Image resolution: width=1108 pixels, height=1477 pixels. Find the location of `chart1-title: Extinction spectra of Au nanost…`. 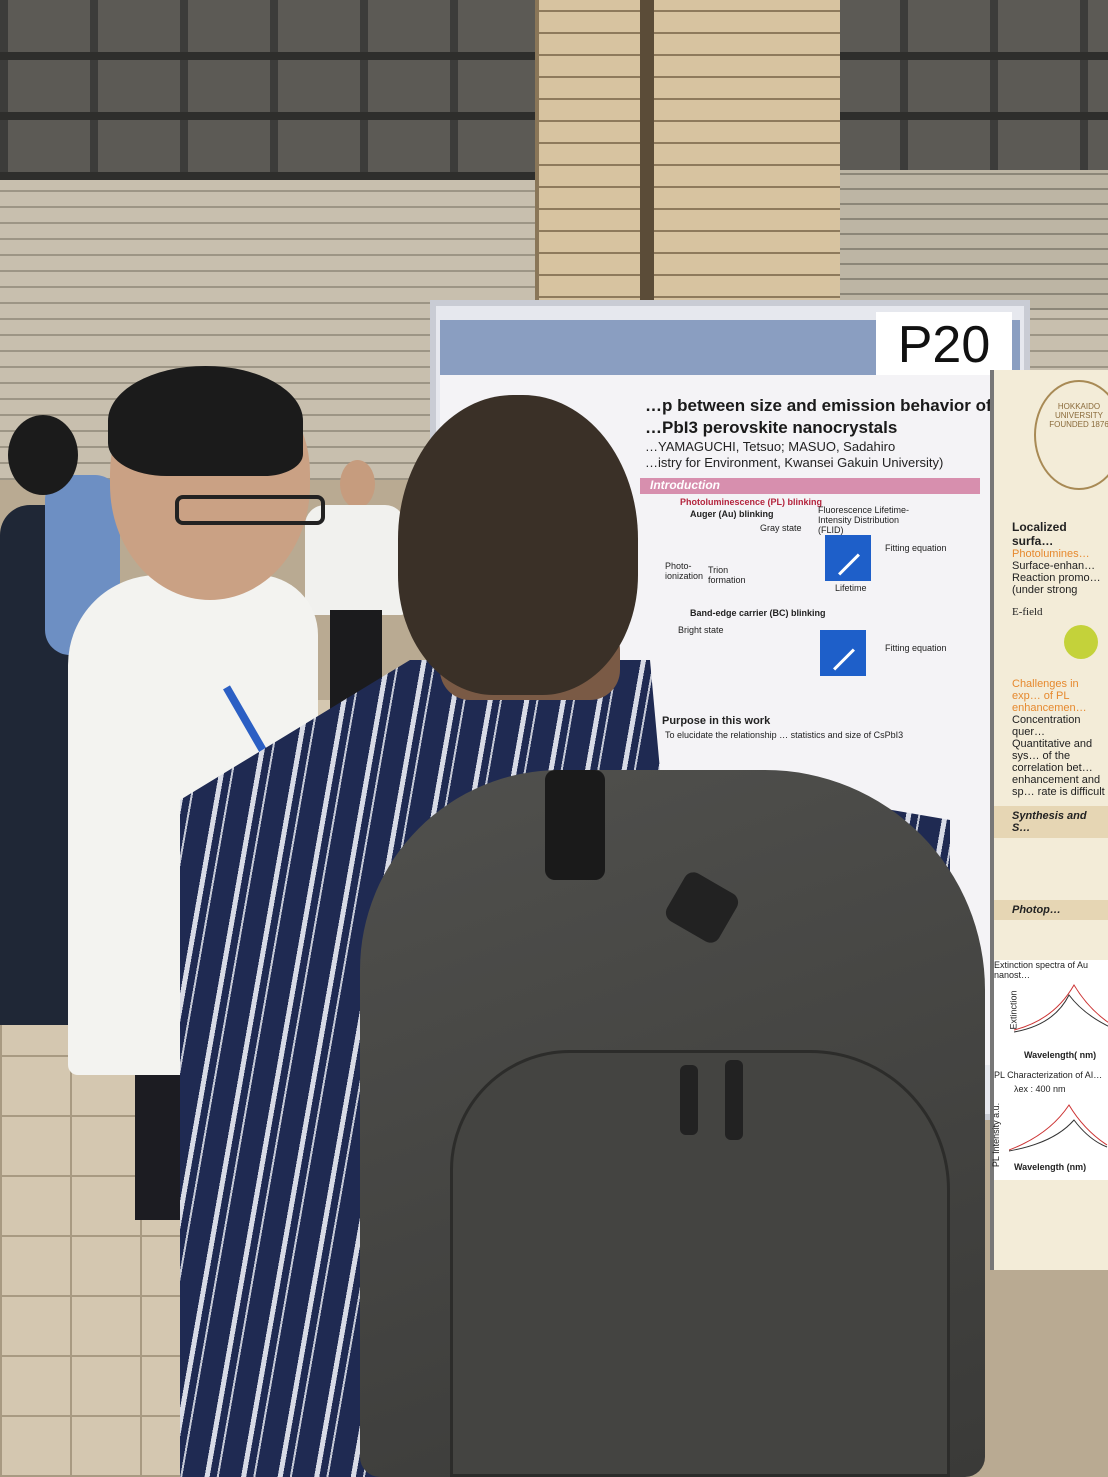

chart1-title: Extinction spectra of Au nanost… is located at coordinates (1041, 970).